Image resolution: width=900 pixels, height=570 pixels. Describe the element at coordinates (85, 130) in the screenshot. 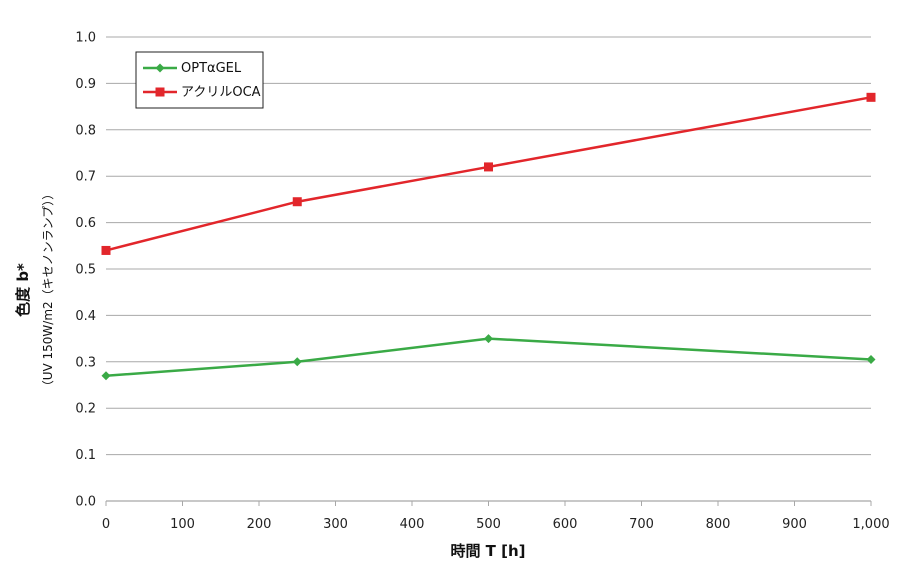

I see `y-tick-label: 0.8` at that location.